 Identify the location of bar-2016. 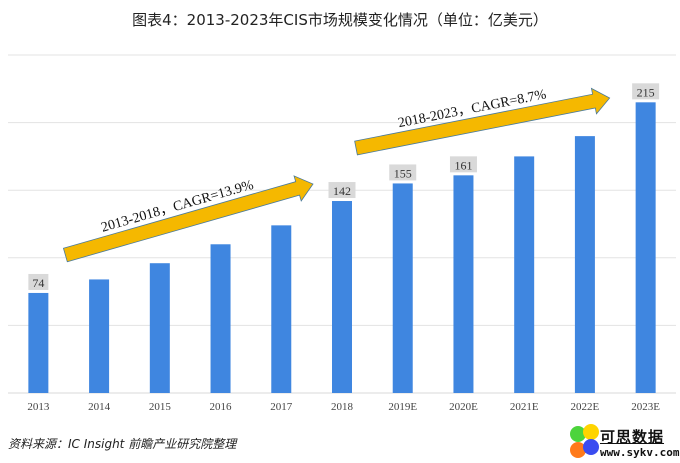
(220, 318).